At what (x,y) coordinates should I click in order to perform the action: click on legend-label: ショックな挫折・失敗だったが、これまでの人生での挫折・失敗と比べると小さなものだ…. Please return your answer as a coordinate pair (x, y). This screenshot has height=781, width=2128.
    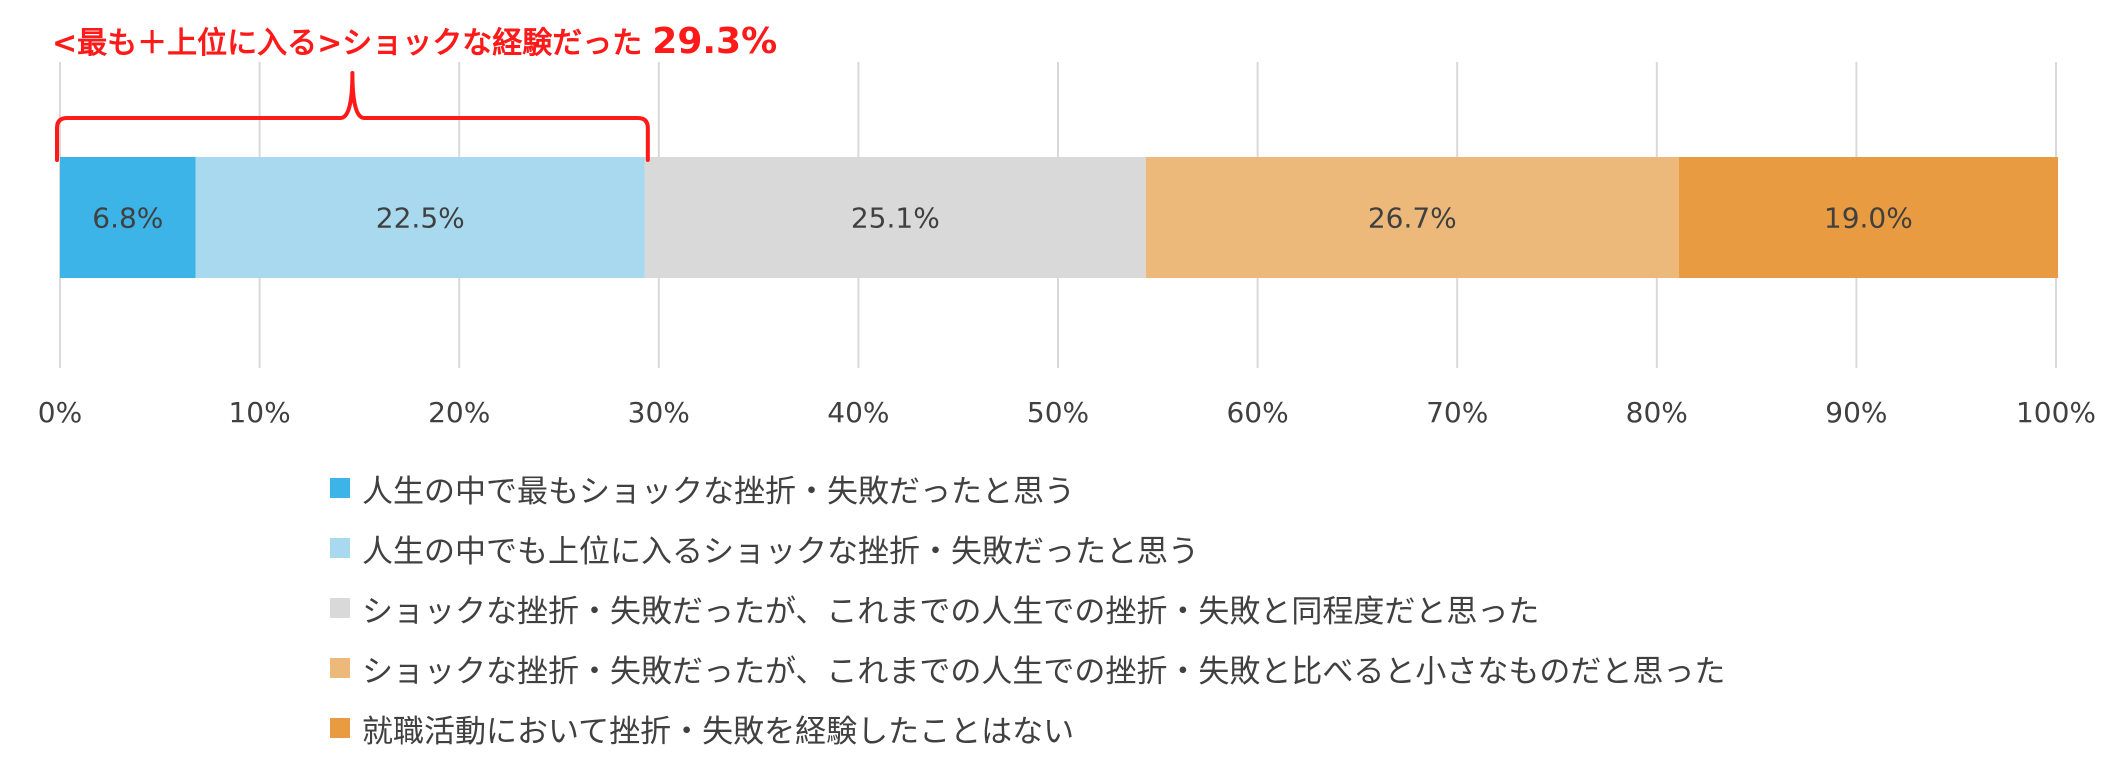
    Looking at the image, I should click on (1044, 671).